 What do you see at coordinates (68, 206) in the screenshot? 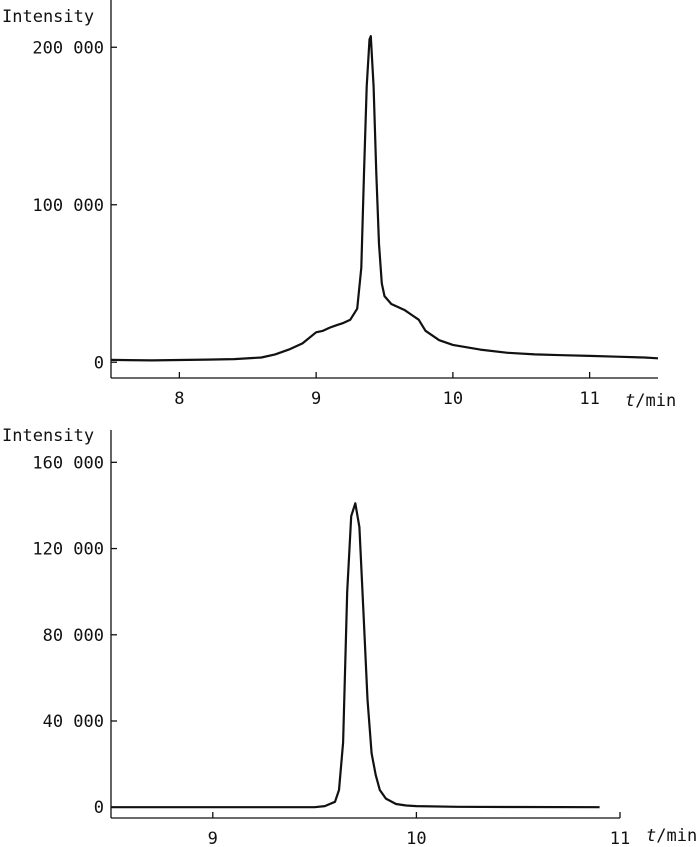
I see `y-tick-label: 100 000` at bounding box center [68, 206].